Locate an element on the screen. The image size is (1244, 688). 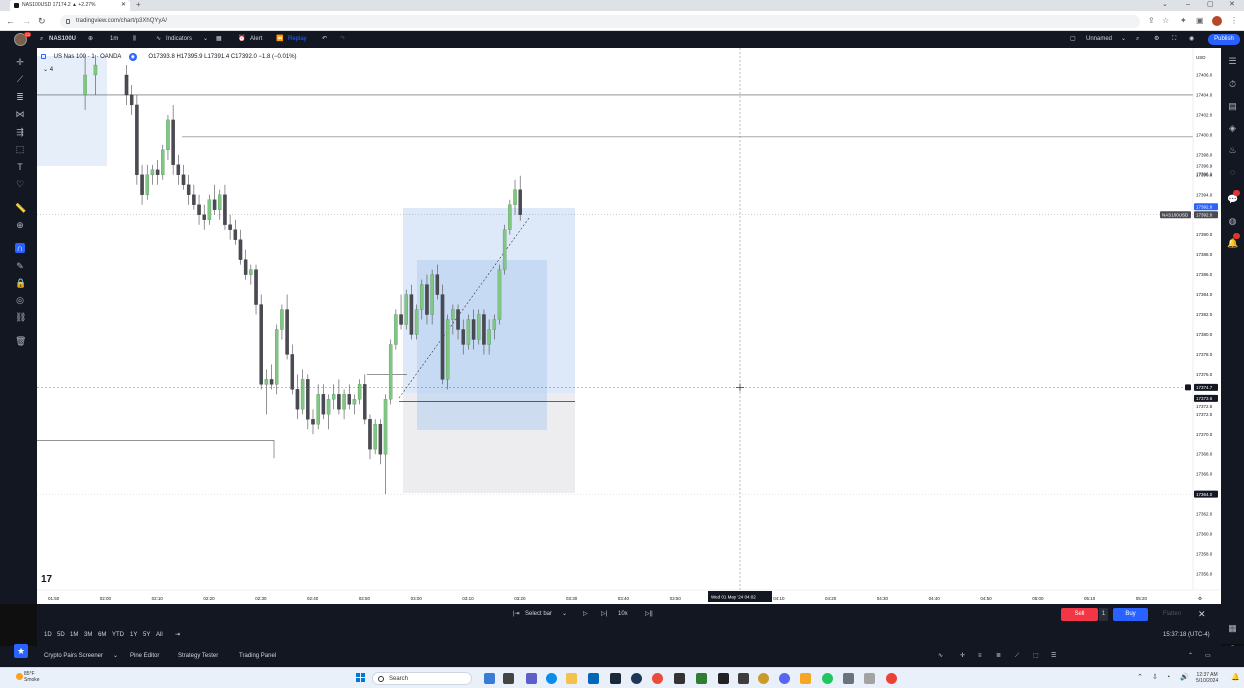
steam-icon is located at coordinates (615, 678).